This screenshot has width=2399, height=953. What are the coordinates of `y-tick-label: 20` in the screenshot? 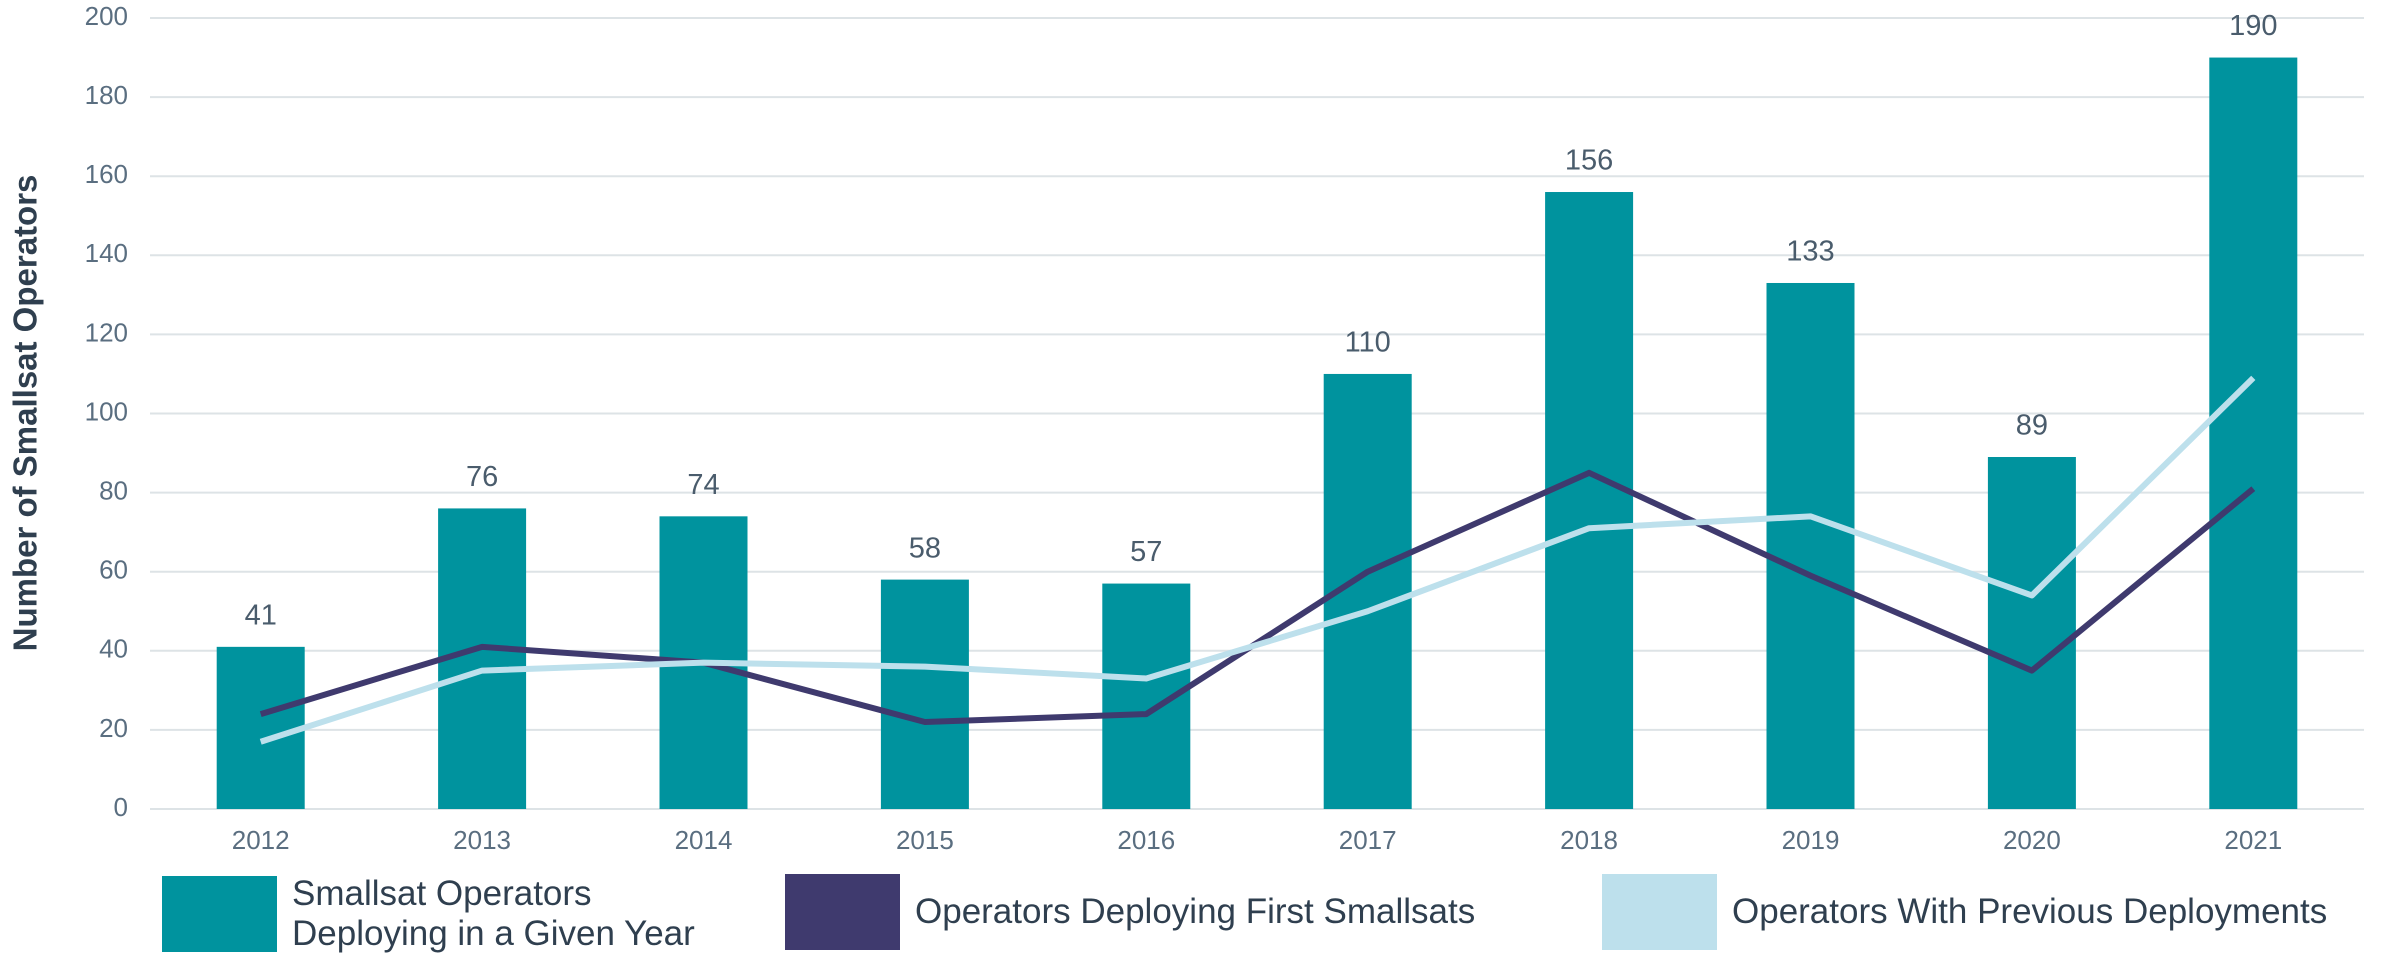 It's located at (113, 728).